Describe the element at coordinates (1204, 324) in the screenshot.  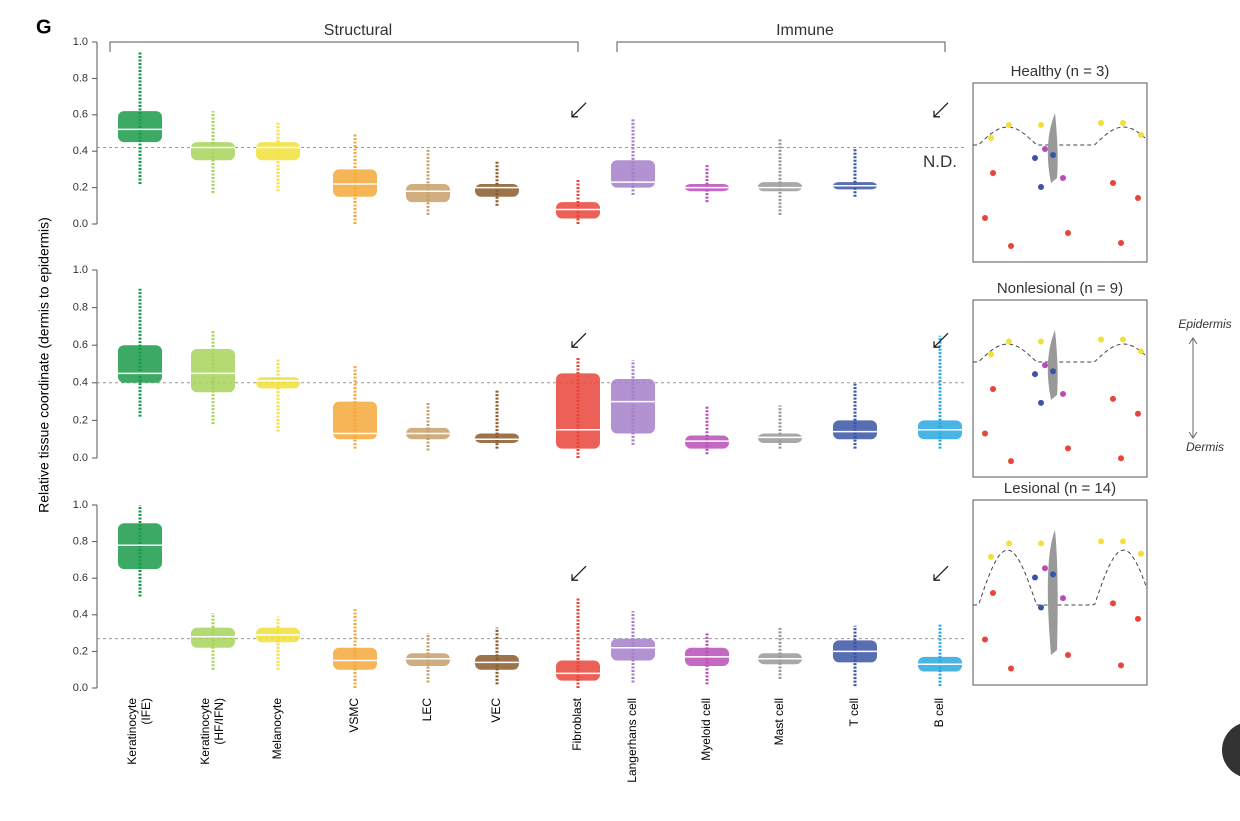
I see `epidermis-label: Epidermis` at that location.